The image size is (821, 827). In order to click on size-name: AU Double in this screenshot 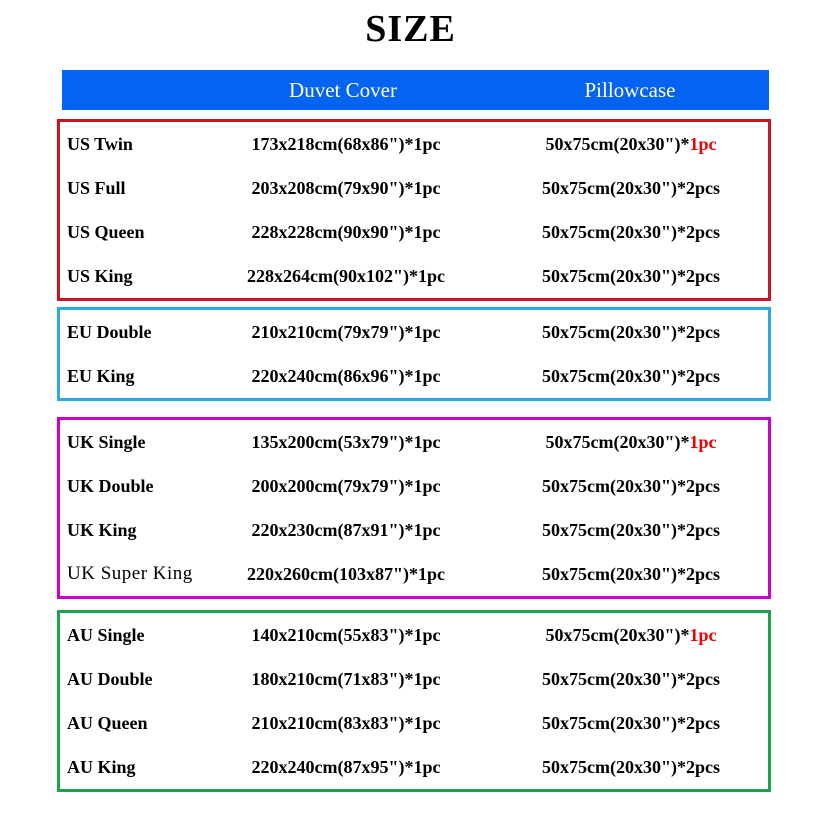, I will do `click(110, 678)`.